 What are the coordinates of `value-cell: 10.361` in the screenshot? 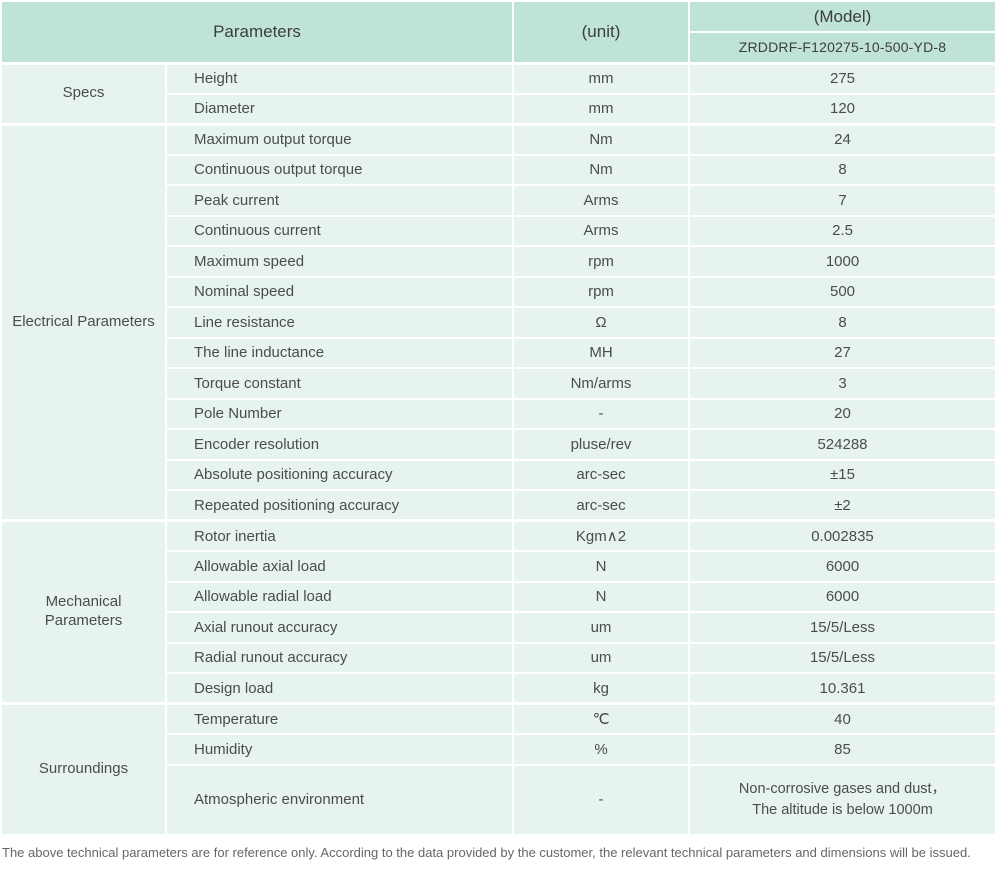 It's located at (842, 688).